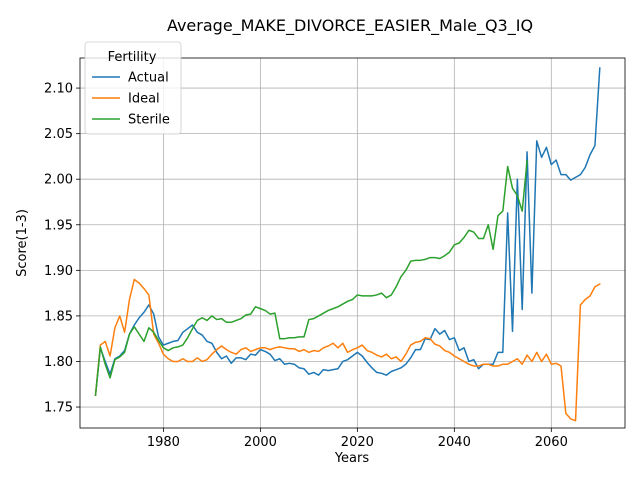  I want to click on y-axis: 1.75 1.80 1.85 1.90 1.95 2.00 2.05 2.10, so click(62, 249).